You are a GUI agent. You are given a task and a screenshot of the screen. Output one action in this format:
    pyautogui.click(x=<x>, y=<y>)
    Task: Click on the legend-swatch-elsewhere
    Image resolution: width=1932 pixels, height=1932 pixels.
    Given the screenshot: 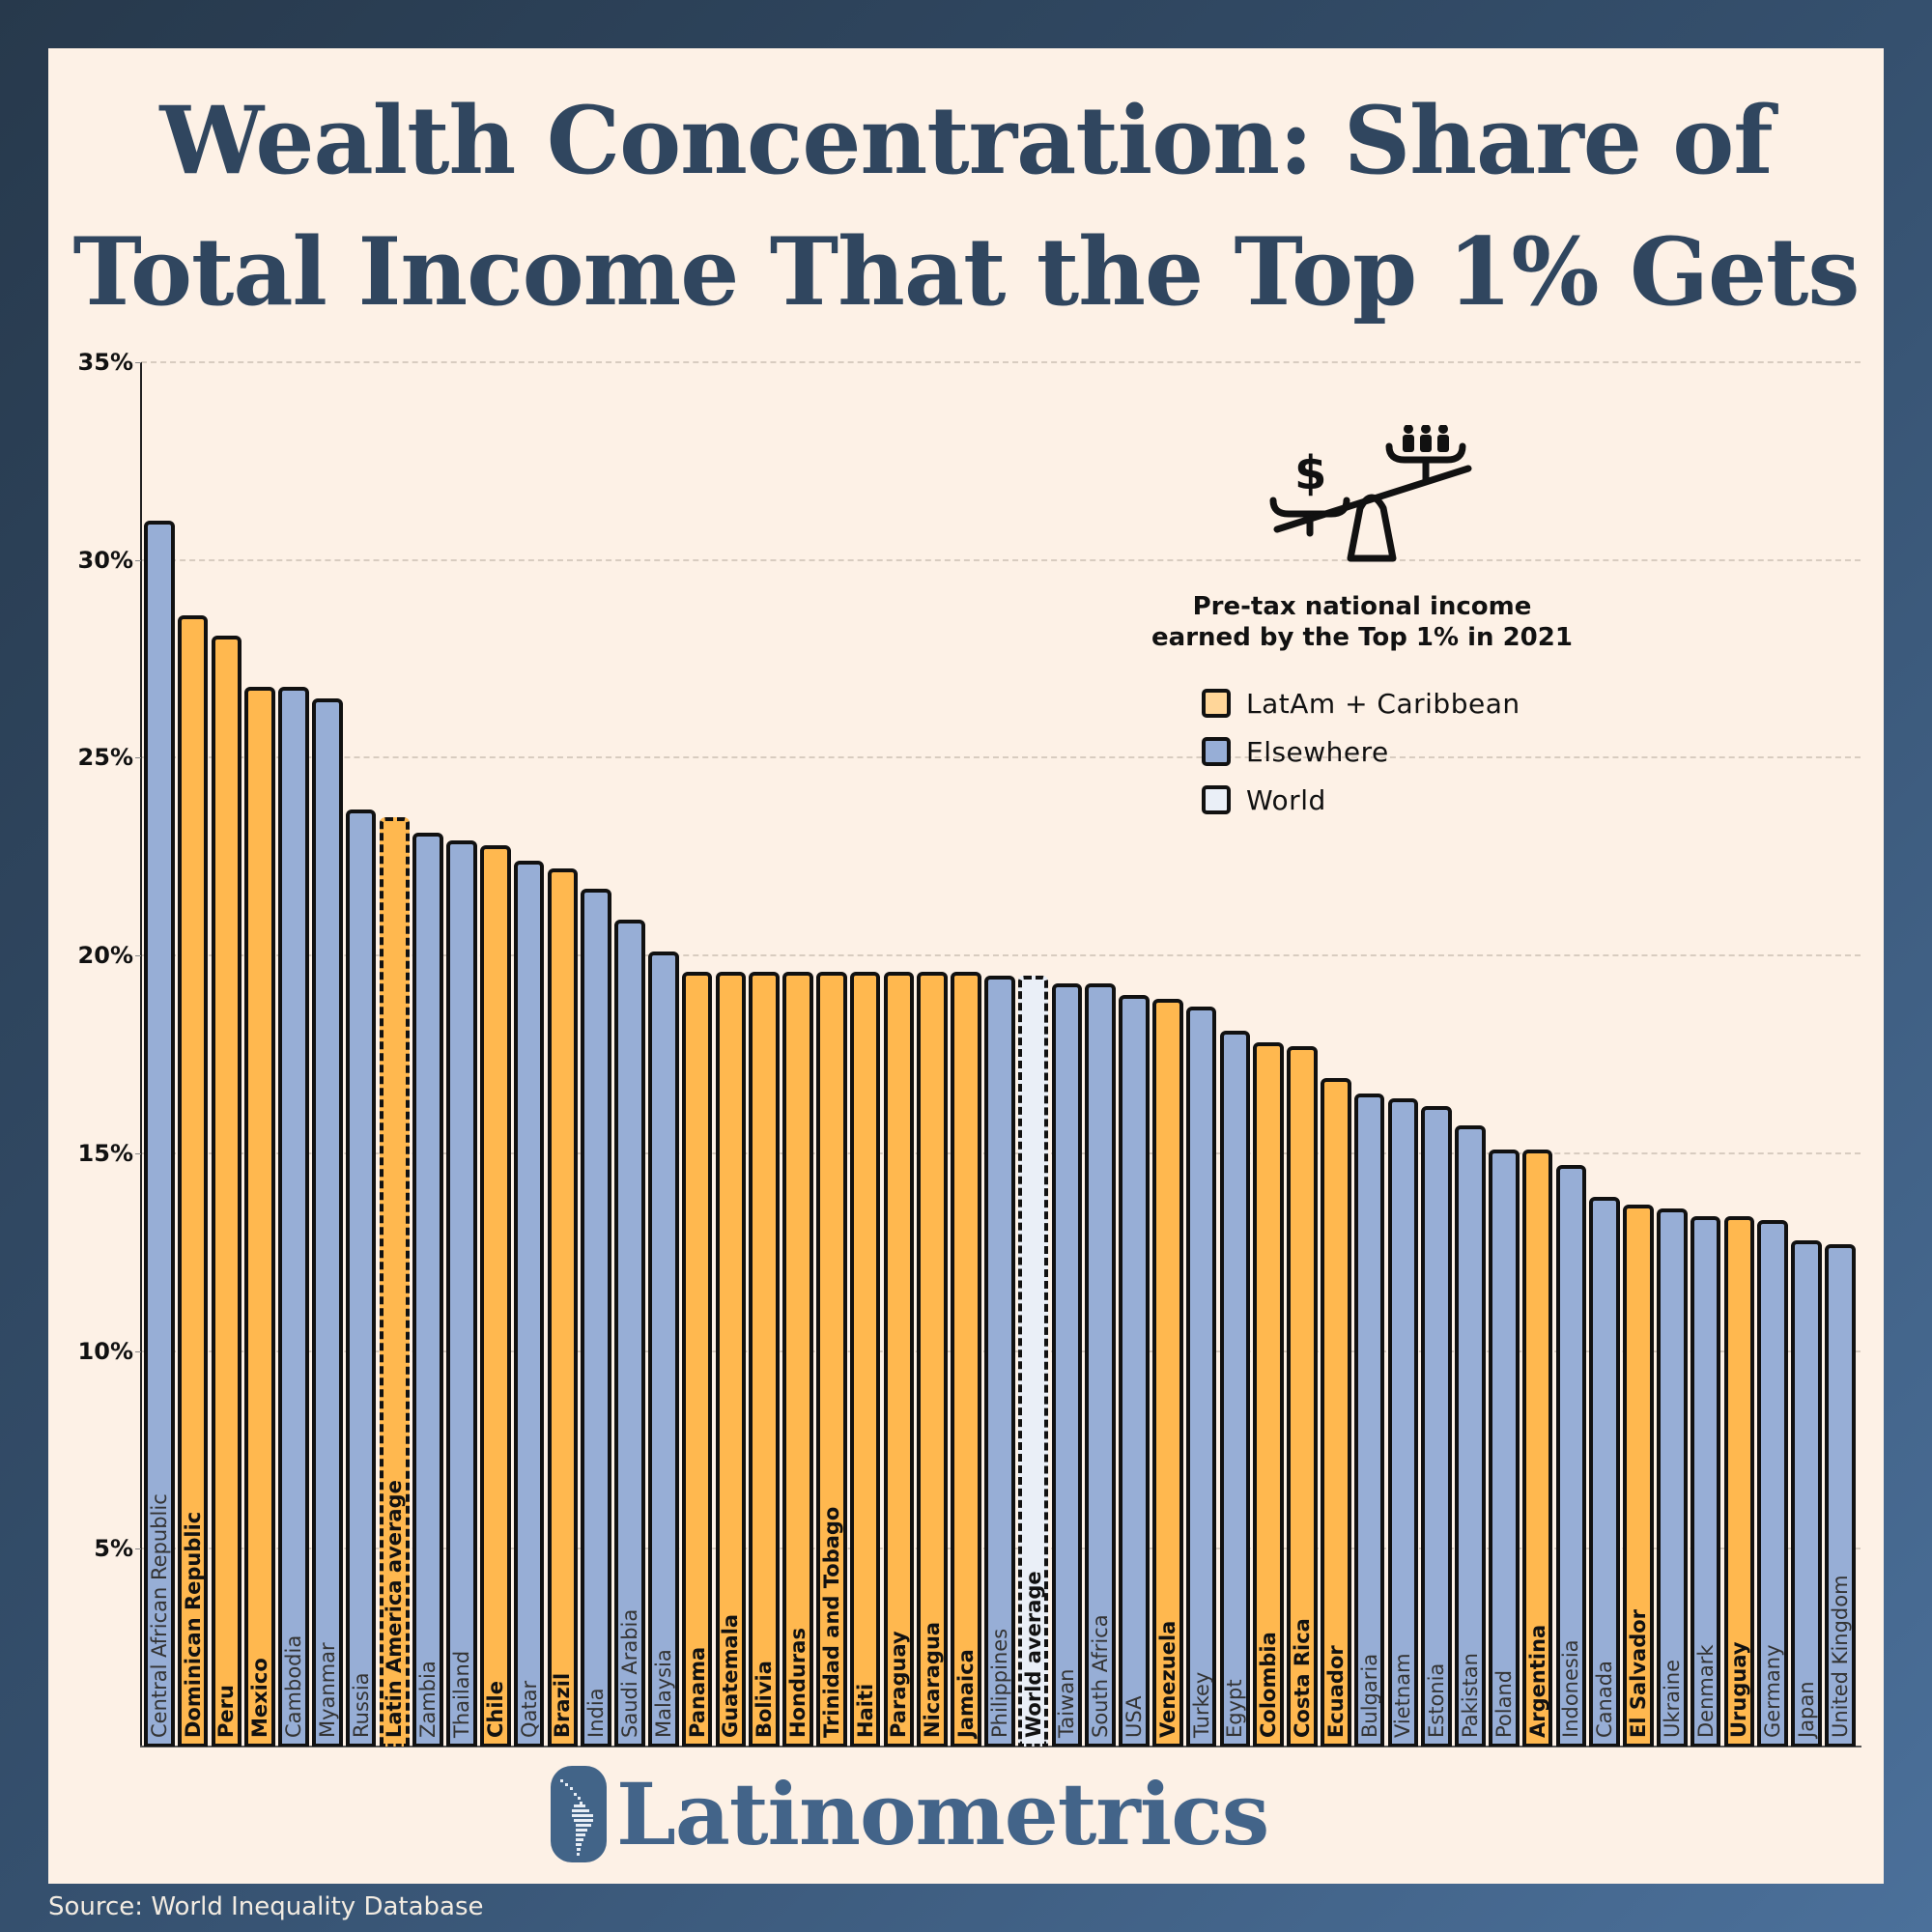 What is the action you would take?
    pyautogui.click(x=1216, y=751)
    